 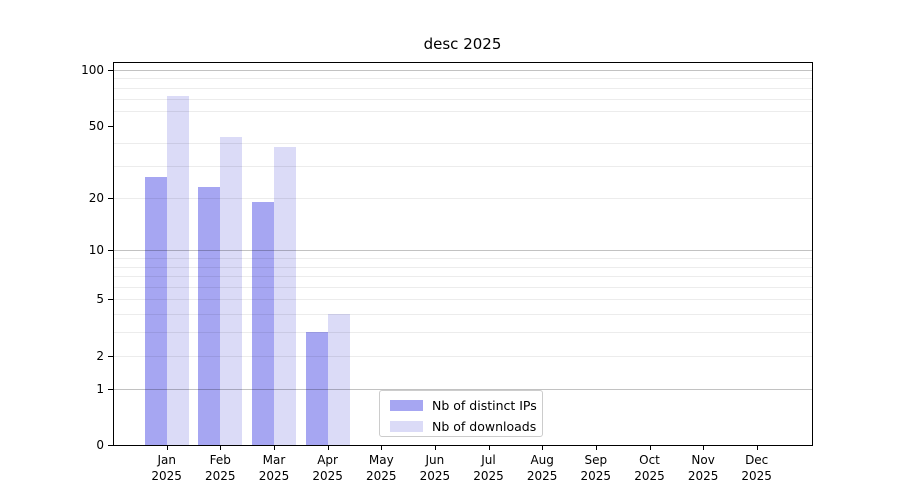 I want to click on y-tick-label-10: 10, so click(x=96, y=250).